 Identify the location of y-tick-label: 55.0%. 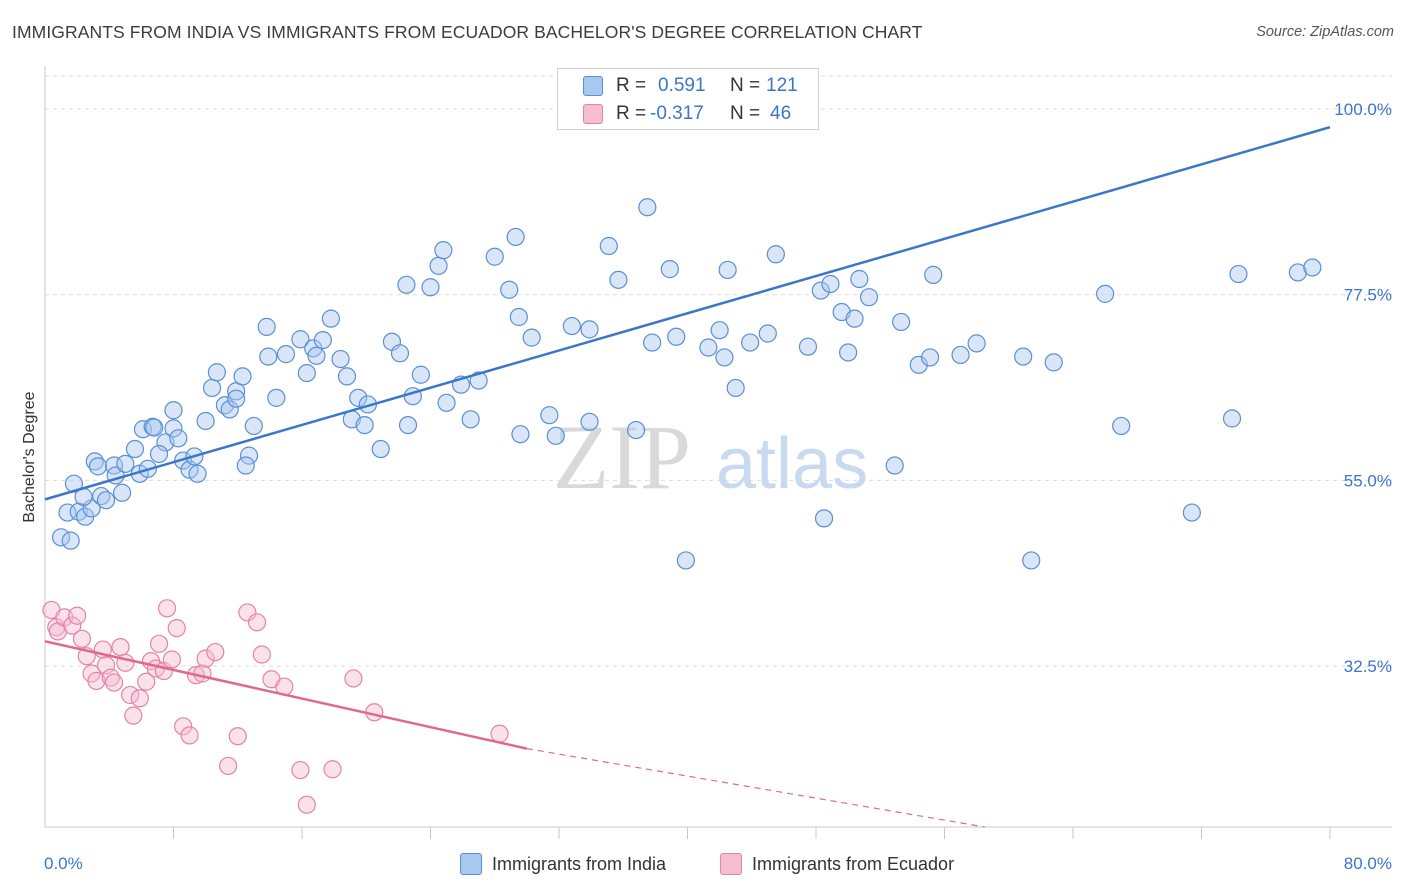
(1368, 480).